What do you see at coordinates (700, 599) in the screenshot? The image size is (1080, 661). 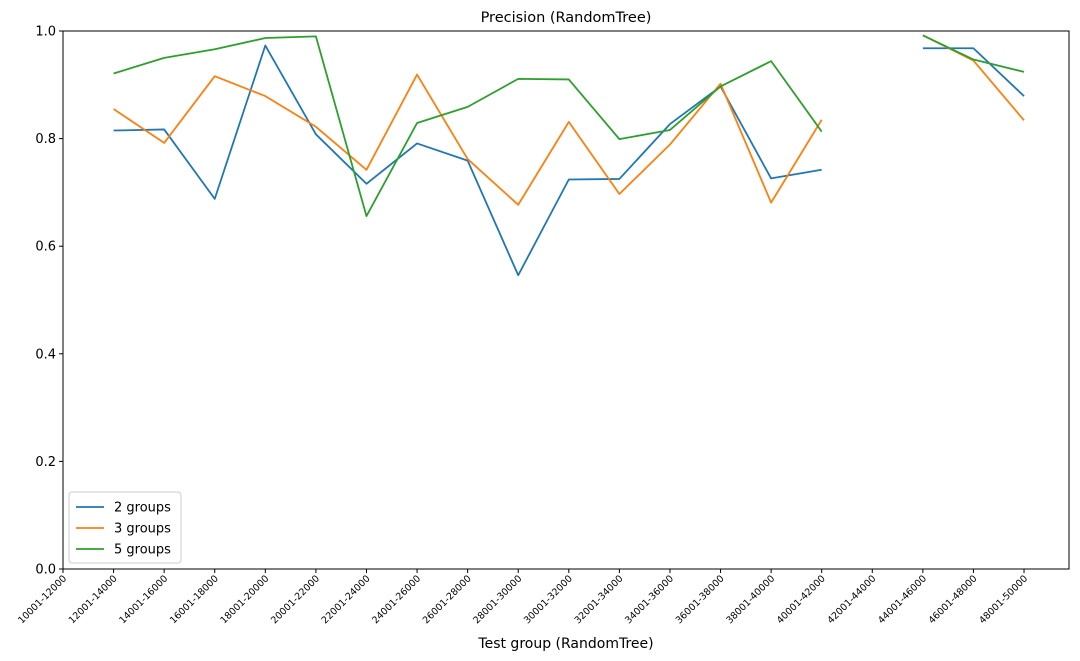 I see `x-tick-label: 36001-38000` at bounding box center [700, 599].